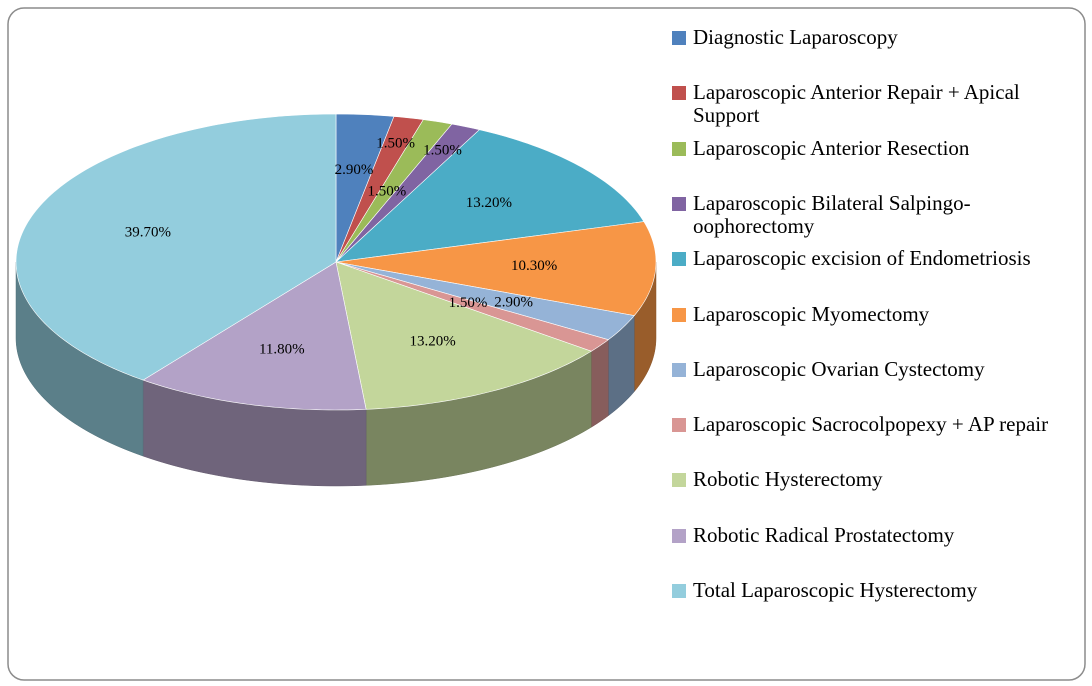  I want to click on legend-item: Robotic Radical Prostatectomy, so click(875, 534).